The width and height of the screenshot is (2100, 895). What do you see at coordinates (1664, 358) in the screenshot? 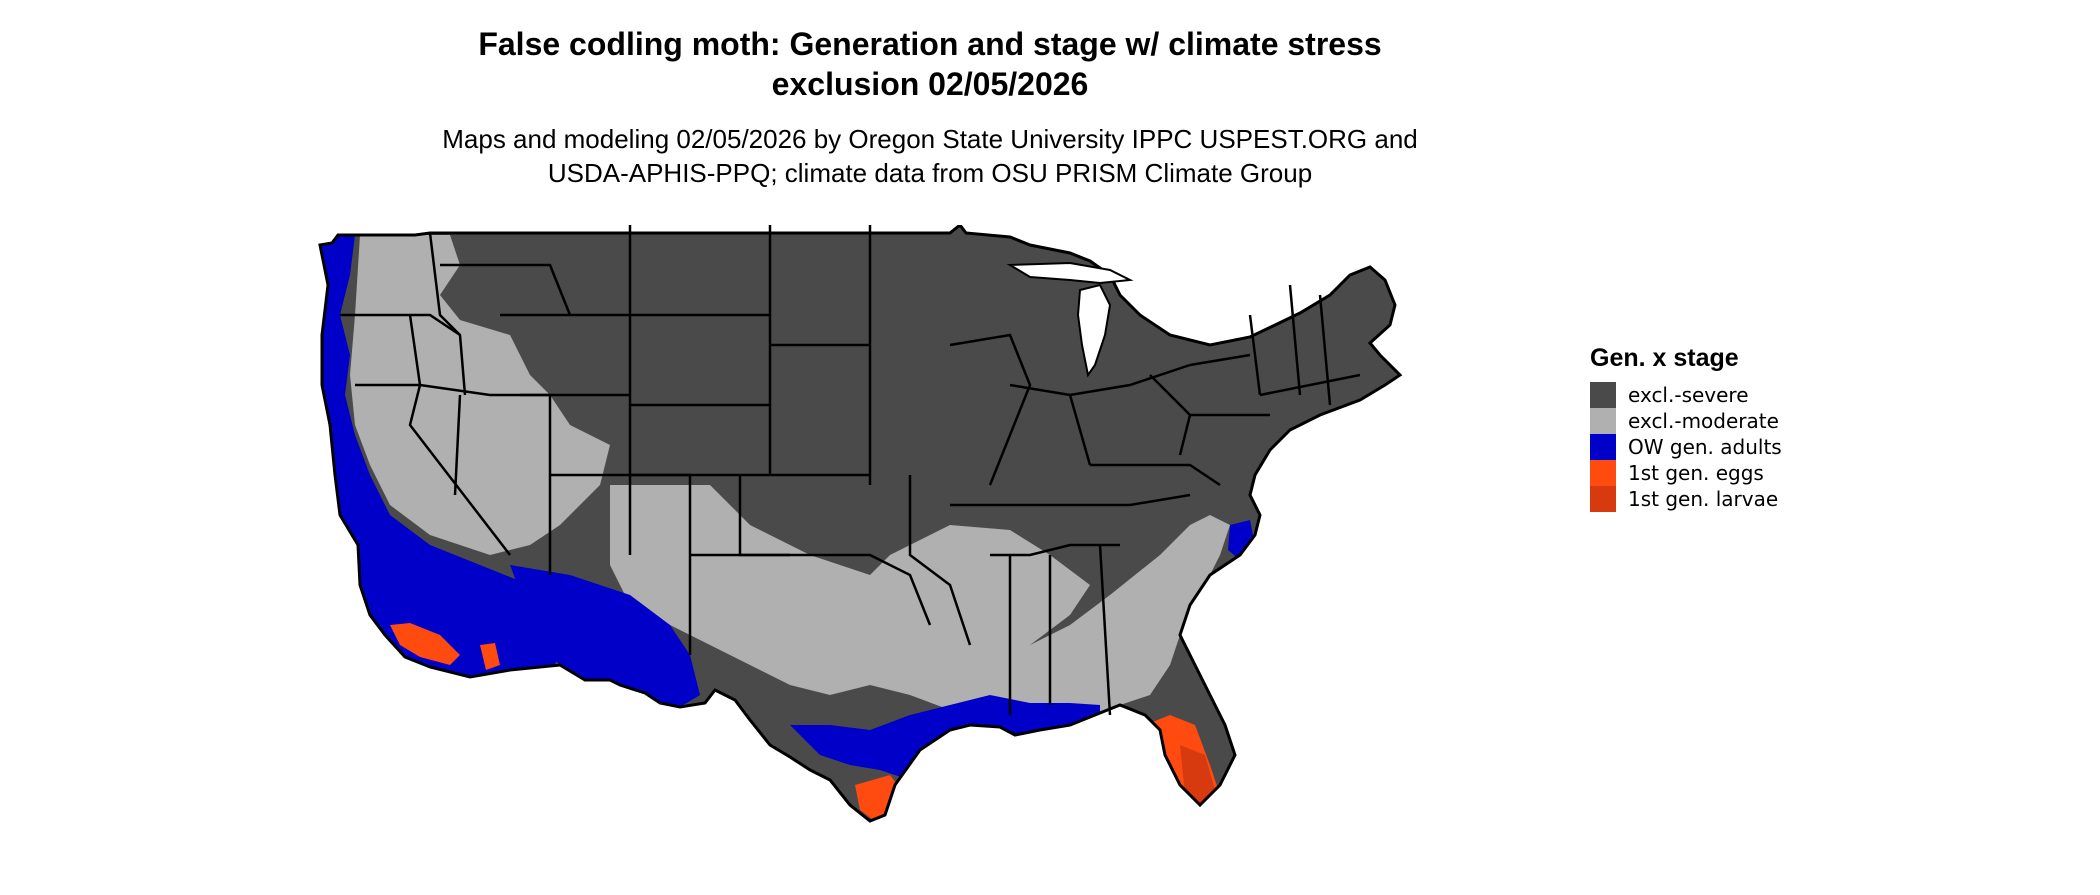
I see `legend-title: Gen. x stage` at bounding box center [1664, 358].